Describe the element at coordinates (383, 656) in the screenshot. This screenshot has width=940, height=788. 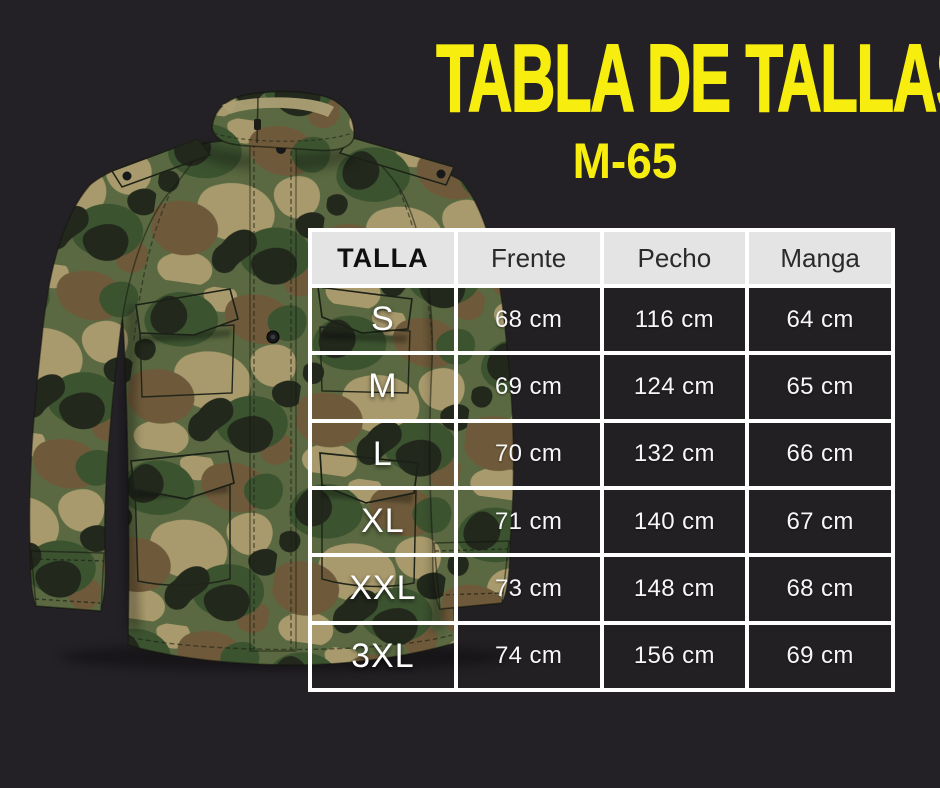
I see `size-label-3xl: 3XL` at that location.